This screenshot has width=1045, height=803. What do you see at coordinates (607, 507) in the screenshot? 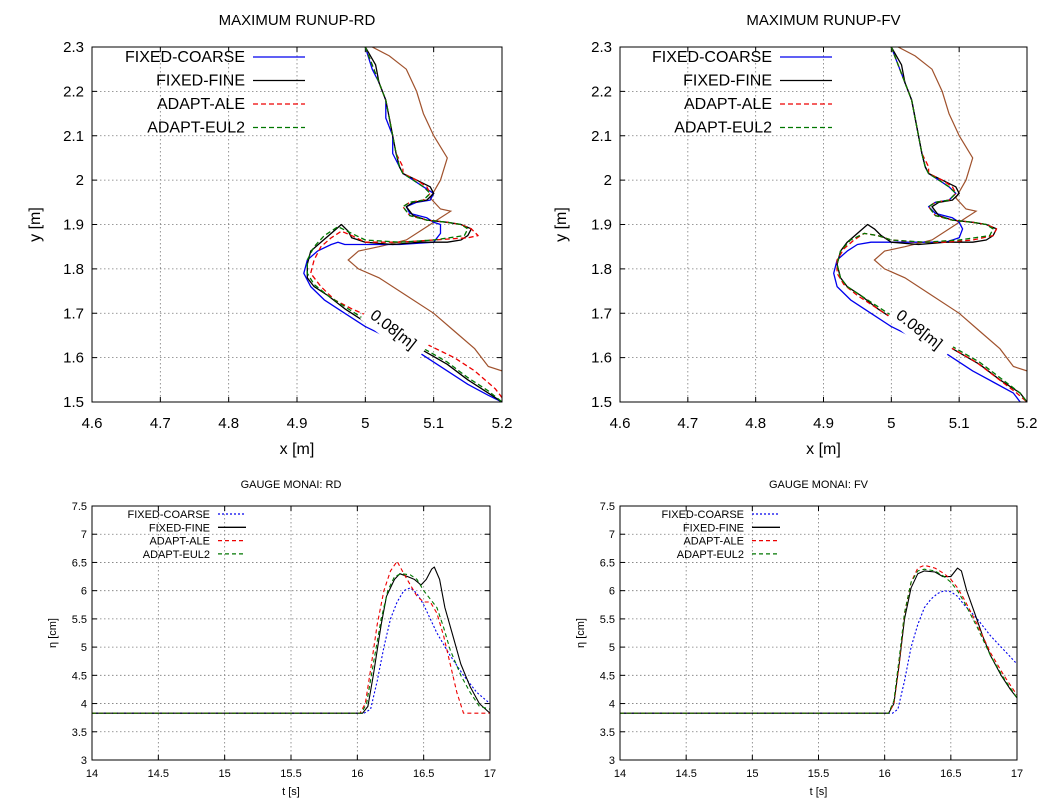
I see `y-tick-label: 7.5` at bounding box center [607, 507].